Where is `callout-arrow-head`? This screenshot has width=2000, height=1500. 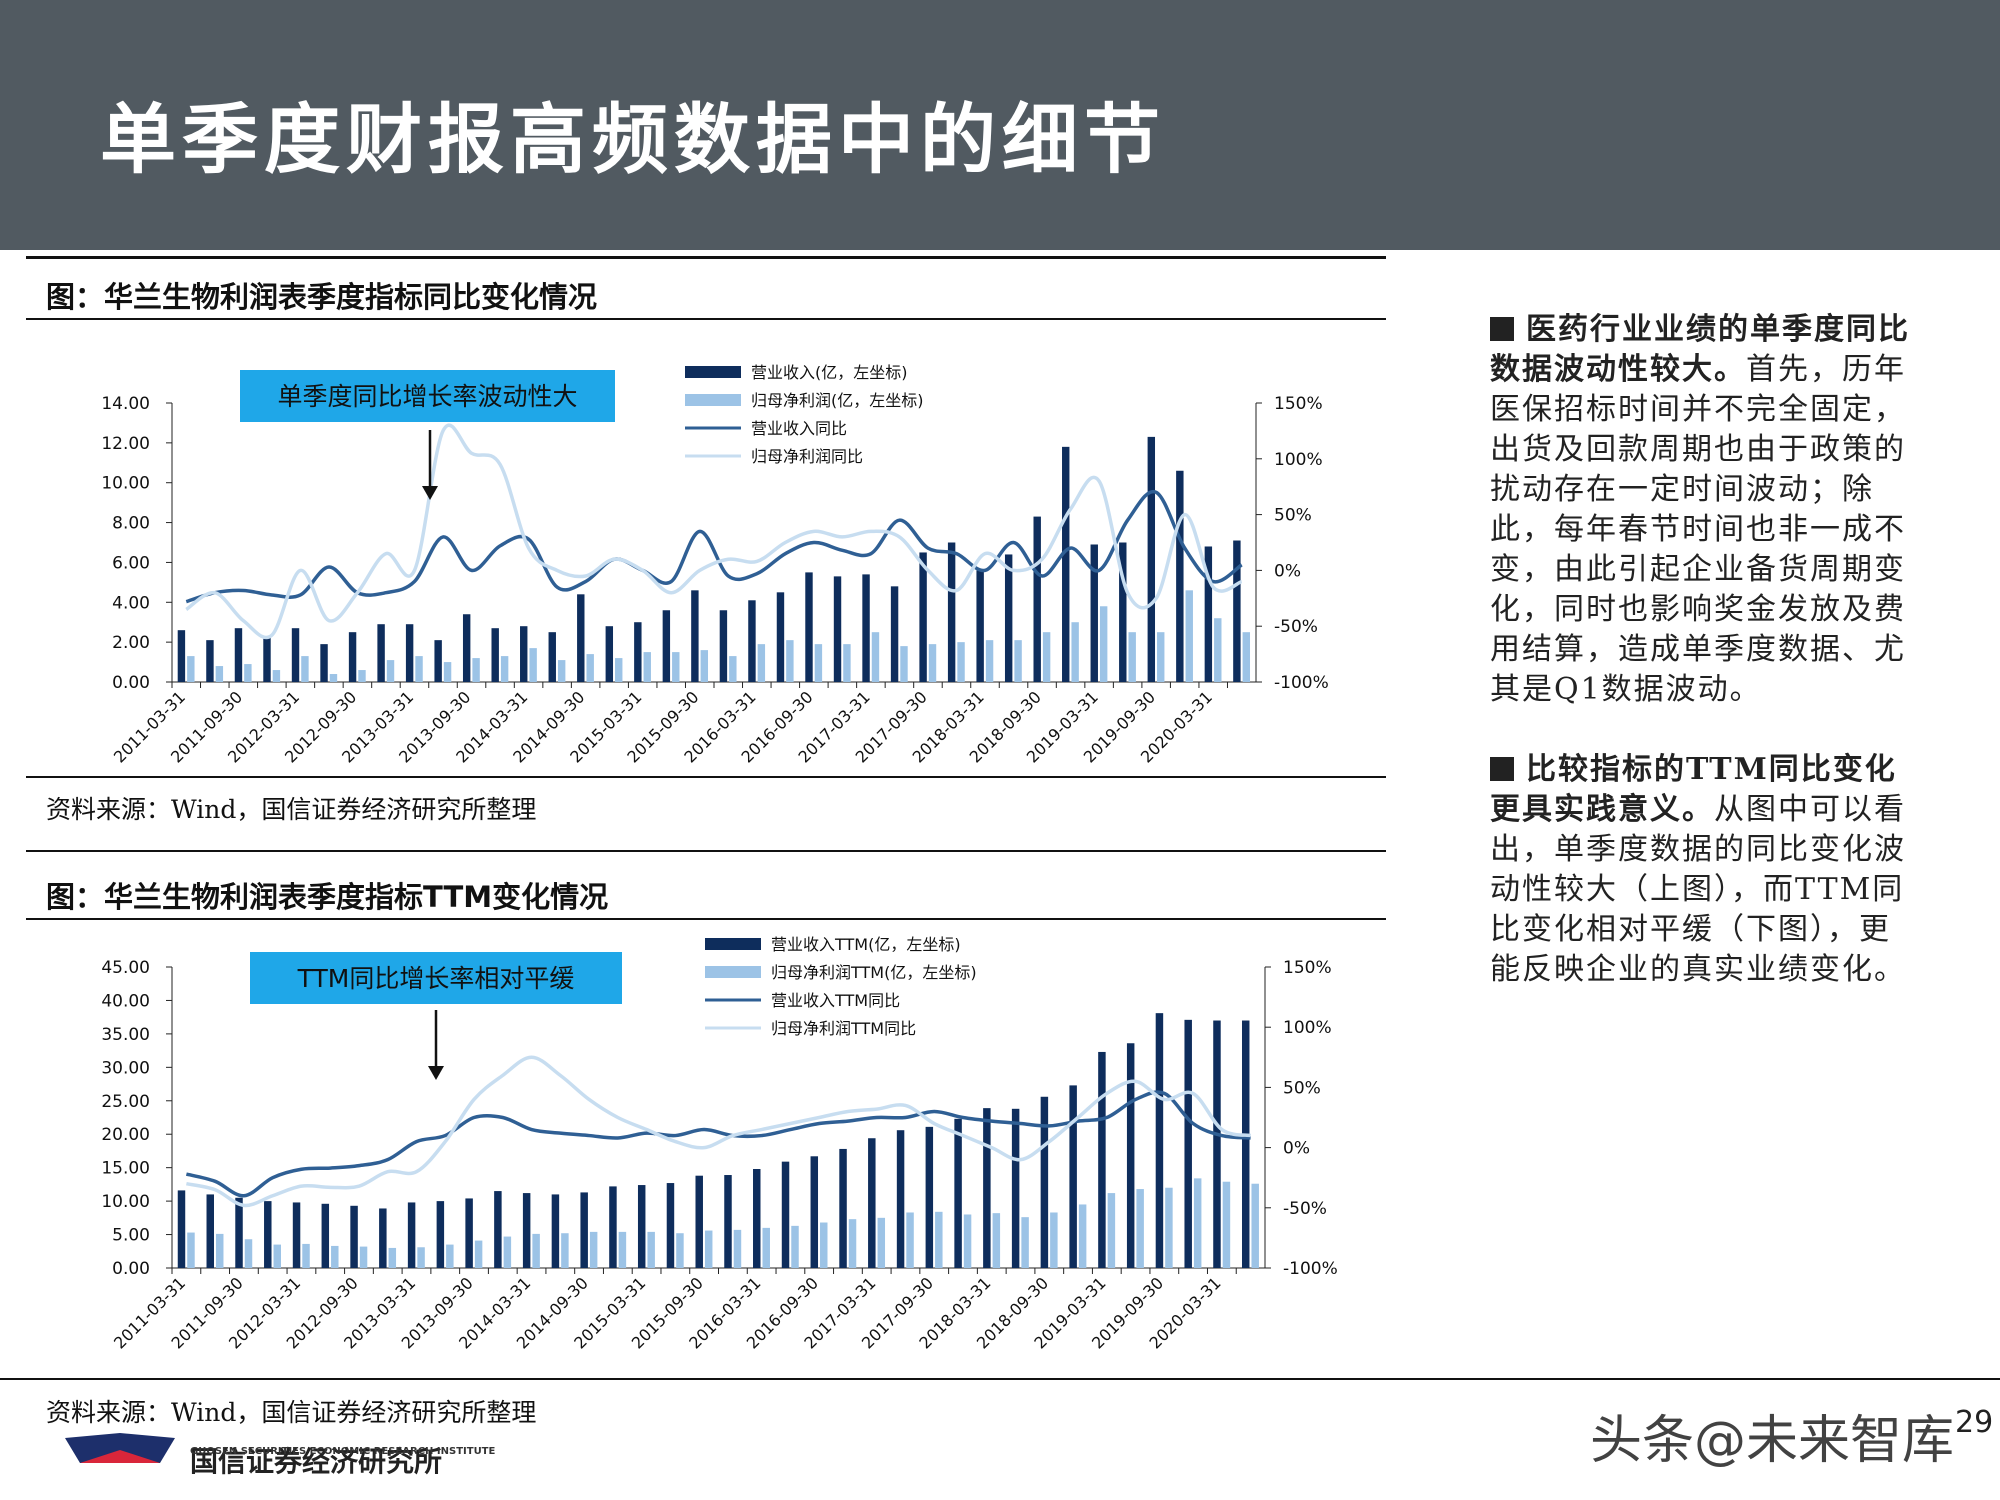 callout-arrow-head is located at coordinates (430, 493).